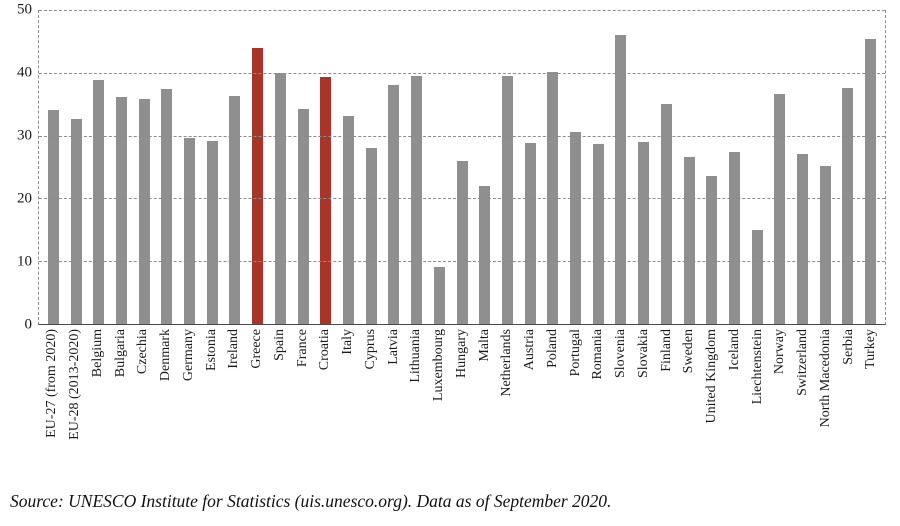  Describe the element at coordinates (507, 405) in the screenshot. I see `x-label-slot: Netherlands` at that location.